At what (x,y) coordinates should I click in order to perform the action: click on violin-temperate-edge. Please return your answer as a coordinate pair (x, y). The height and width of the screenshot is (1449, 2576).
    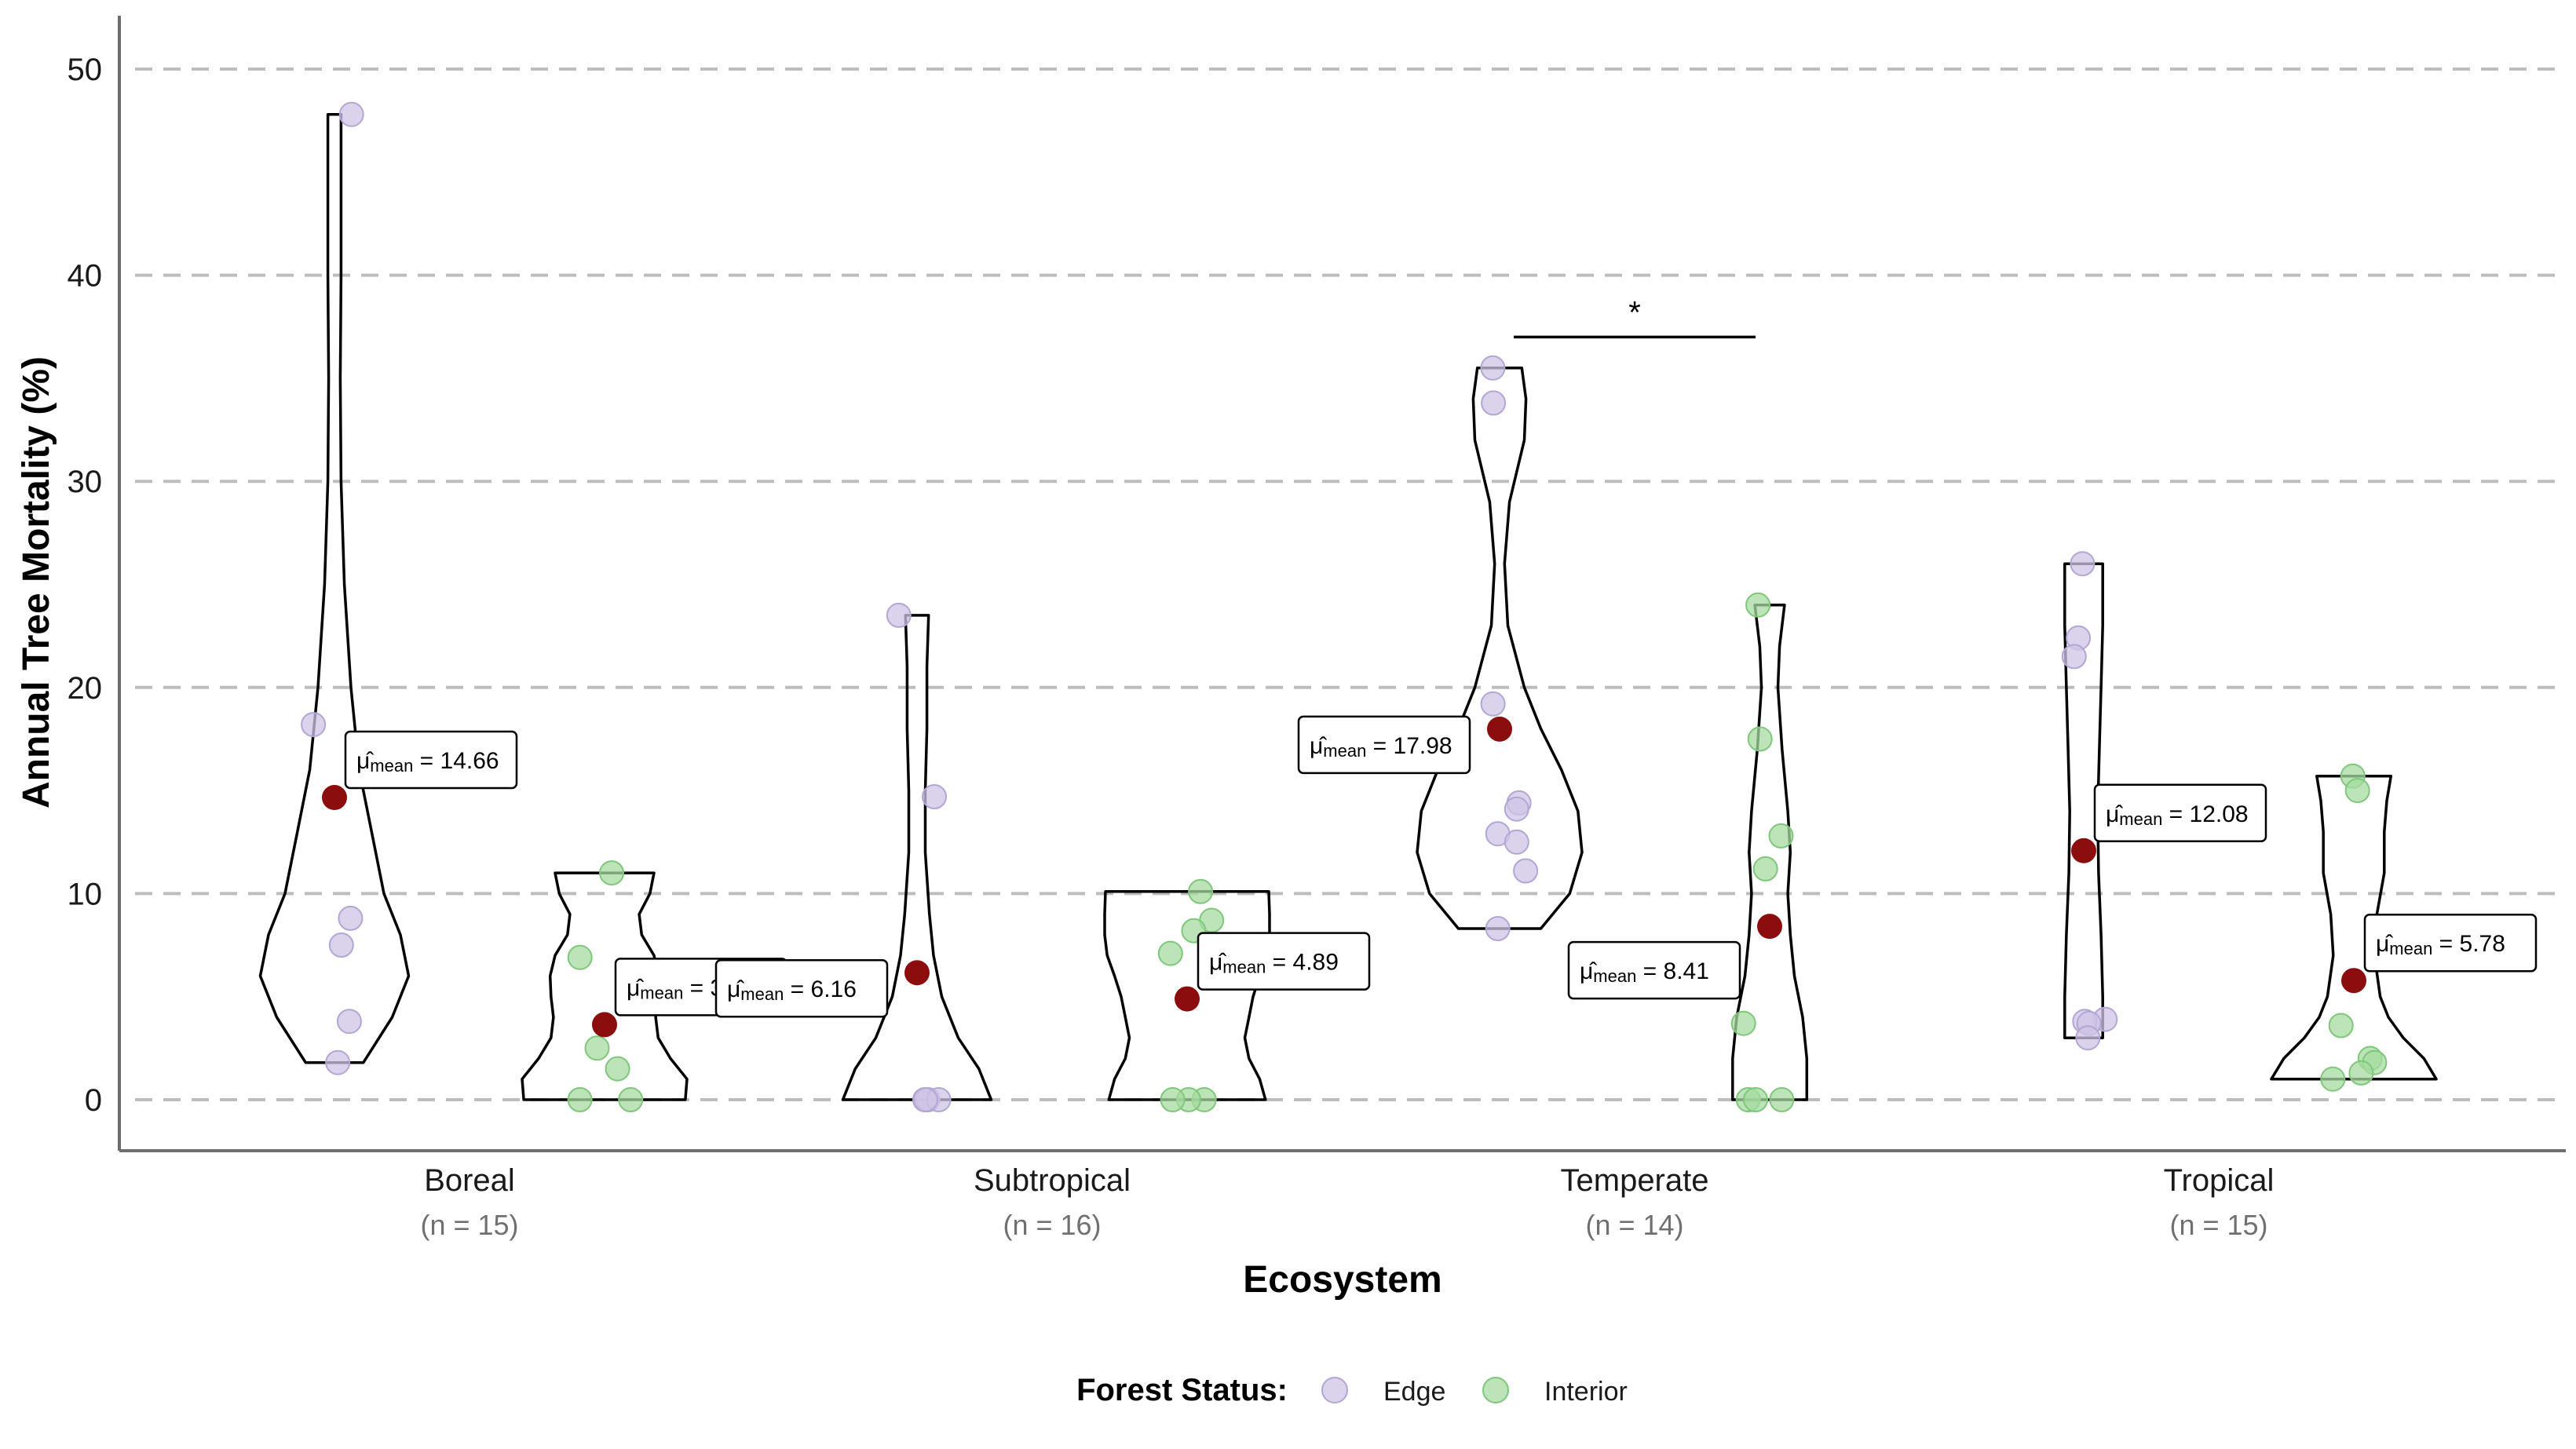
    Looking at the image, I should click on (1500, 648).